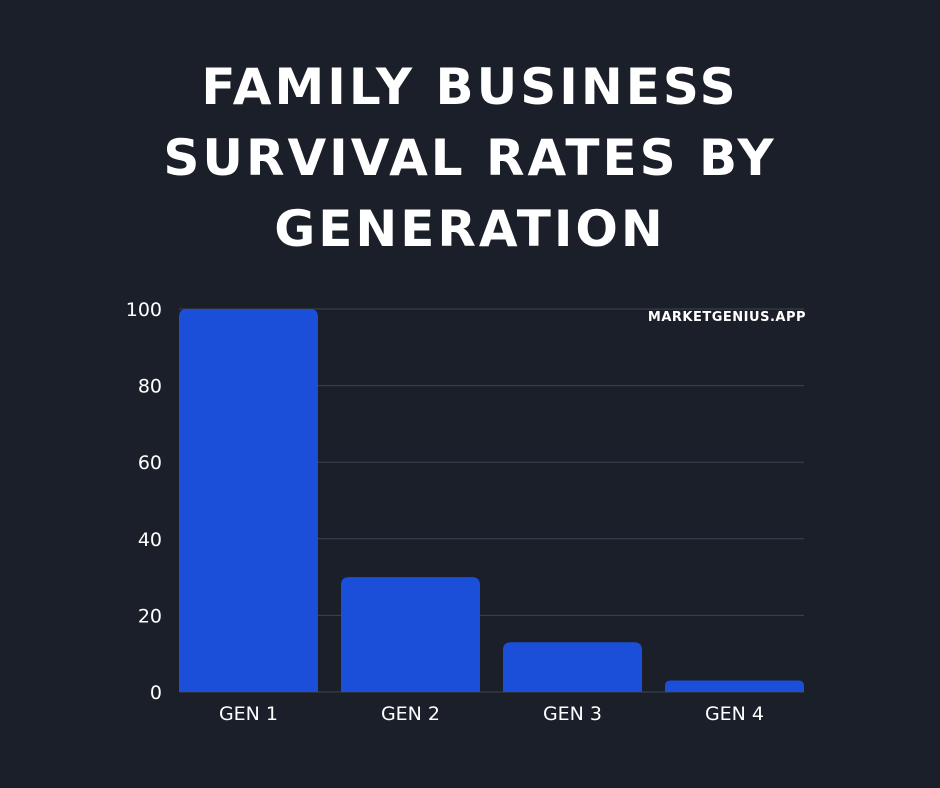  What do you see at coordinates (150, 463) in the screenshot?
I see `y-tick-label: 60` at bounding box center [150, 463].